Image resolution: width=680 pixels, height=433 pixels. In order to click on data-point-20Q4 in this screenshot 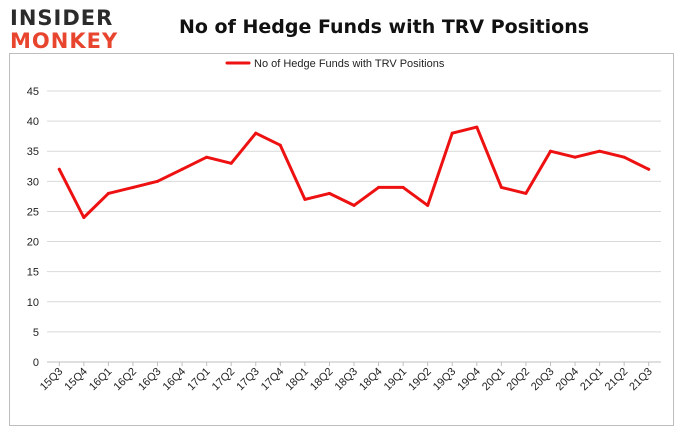, I will do `click(575, 157)`.